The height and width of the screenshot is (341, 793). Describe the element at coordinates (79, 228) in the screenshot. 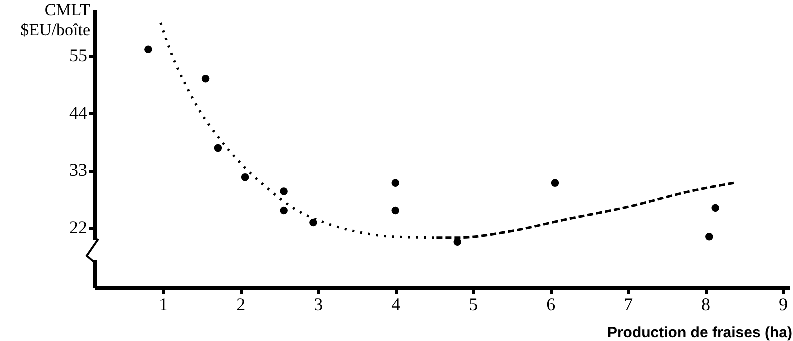

I see `y-tick-label: 22` at that location.